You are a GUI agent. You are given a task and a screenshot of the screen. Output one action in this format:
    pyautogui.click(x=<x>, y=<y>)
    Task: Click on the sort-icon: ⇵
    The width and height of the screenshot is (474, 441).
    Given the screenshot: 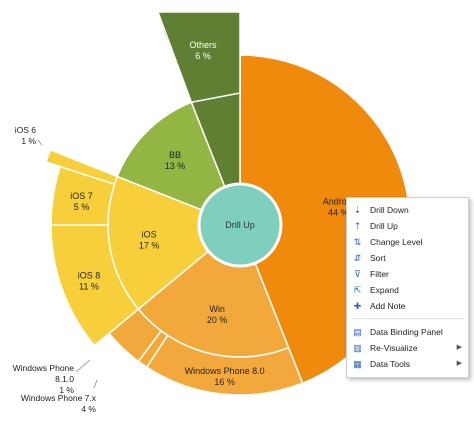 What is the action you would take?
    pyautogui.click(x=357, y=257)
    